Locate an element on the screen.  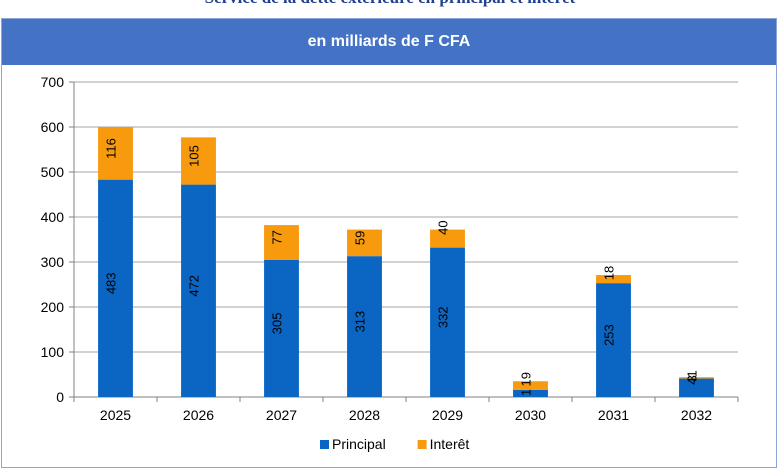
y-tick-label: 300 is located at coordinates (53, 262).